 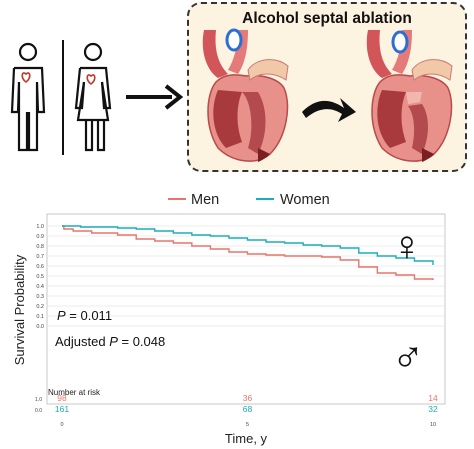 I want to click on chart-legend: Men Women, so click(x=249, y=200).